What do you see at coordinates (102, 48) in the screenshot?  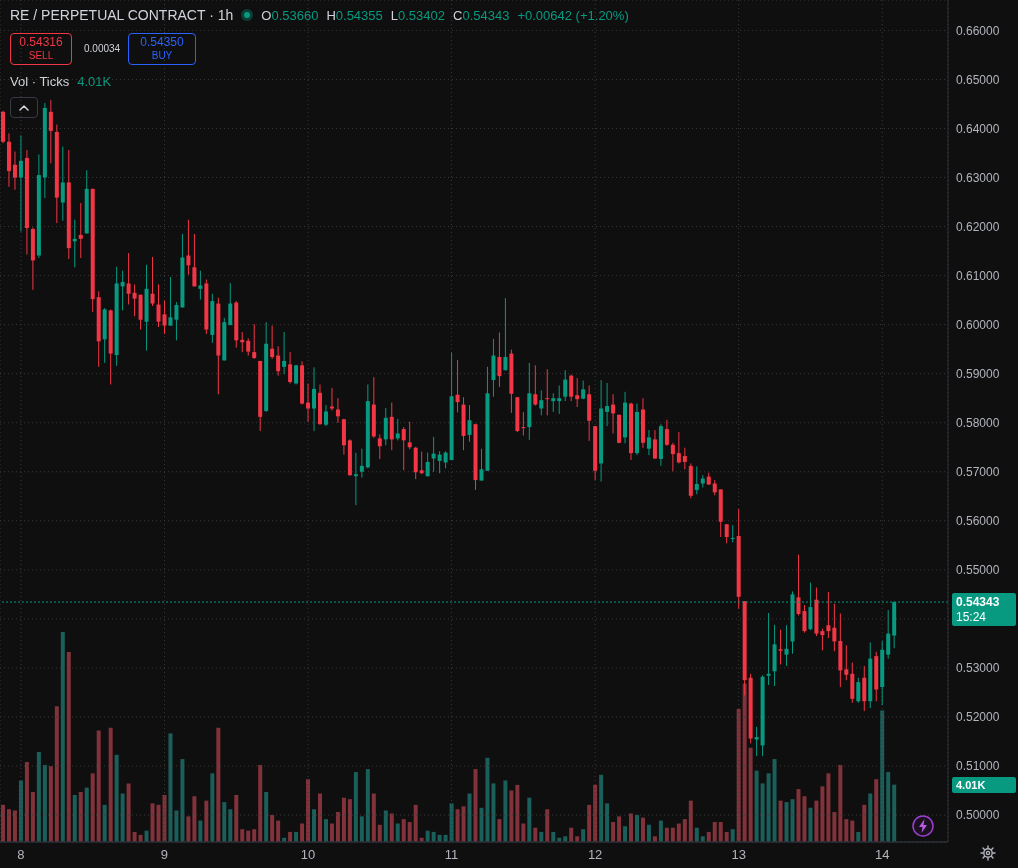 I see `annotation: 0.00034` at bounding box center [102, 48].